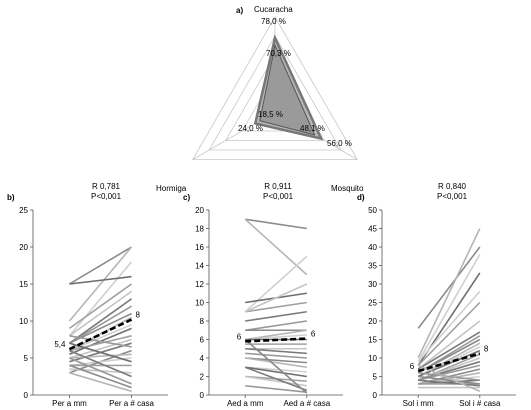 The image size is (531, 410). I want to click on panel-a-label: a), so click(239, 10).